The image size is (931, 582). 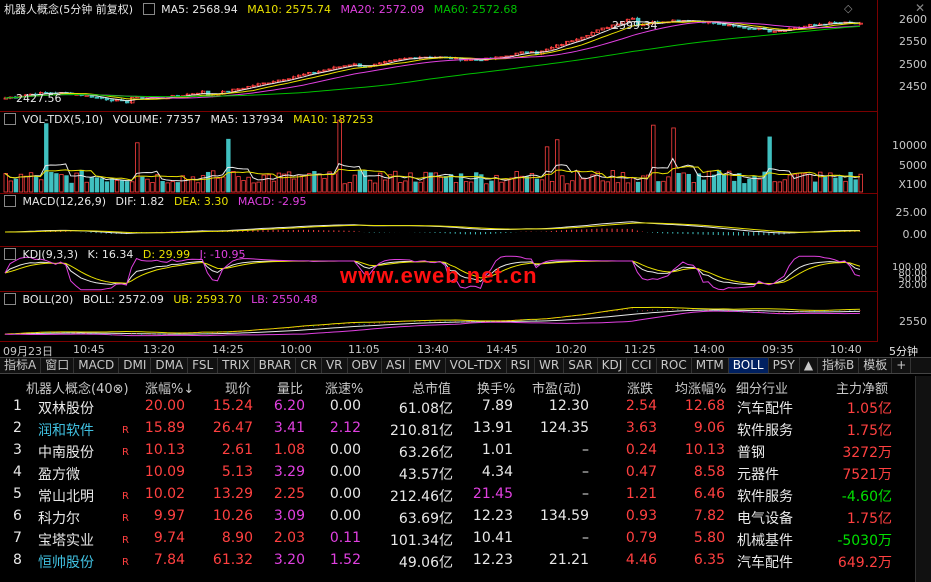 I want to click on col-industry: 细分行业, so click(x=762, y=389).